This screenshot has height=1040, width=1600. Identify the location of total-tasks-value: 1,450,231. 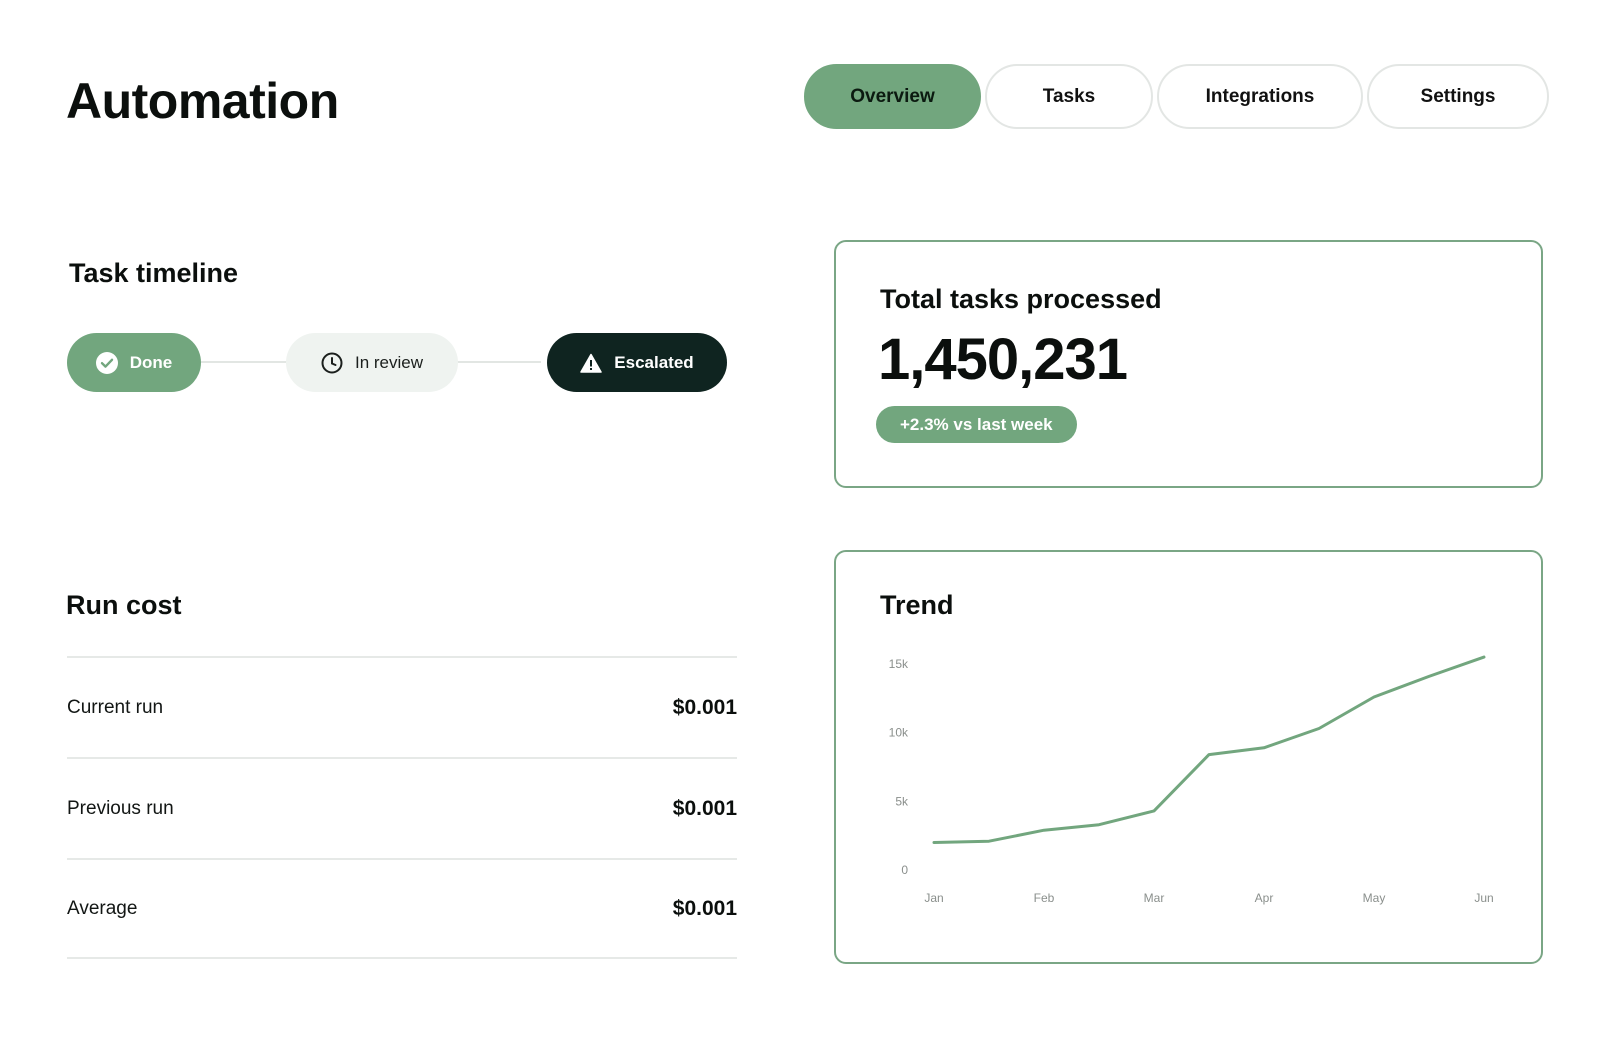
(1003, 359).